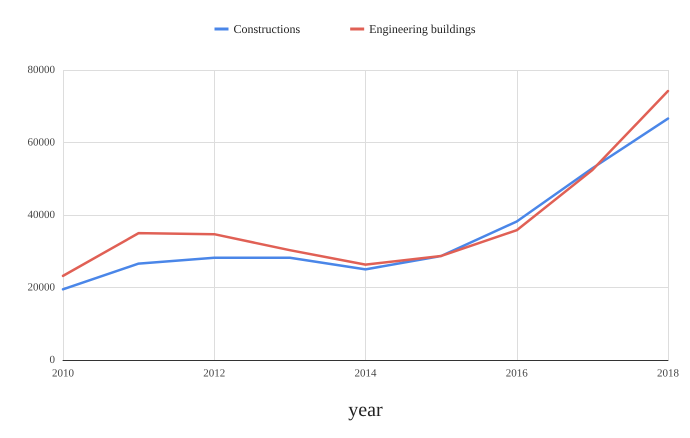 Image resolution: width=690 pixels, height=438 pixels. What do you see at coordinates (366, 410) in the screenshot?
I see `x-axis-title: year` at bounding box center [366, 410].